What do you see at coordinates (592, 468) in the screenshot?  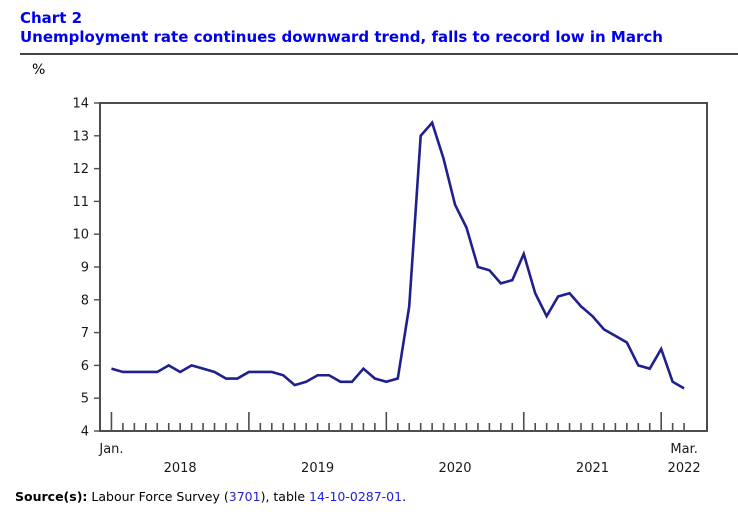 I see `x-year-label: 2021` at bounding box center [592, 468].